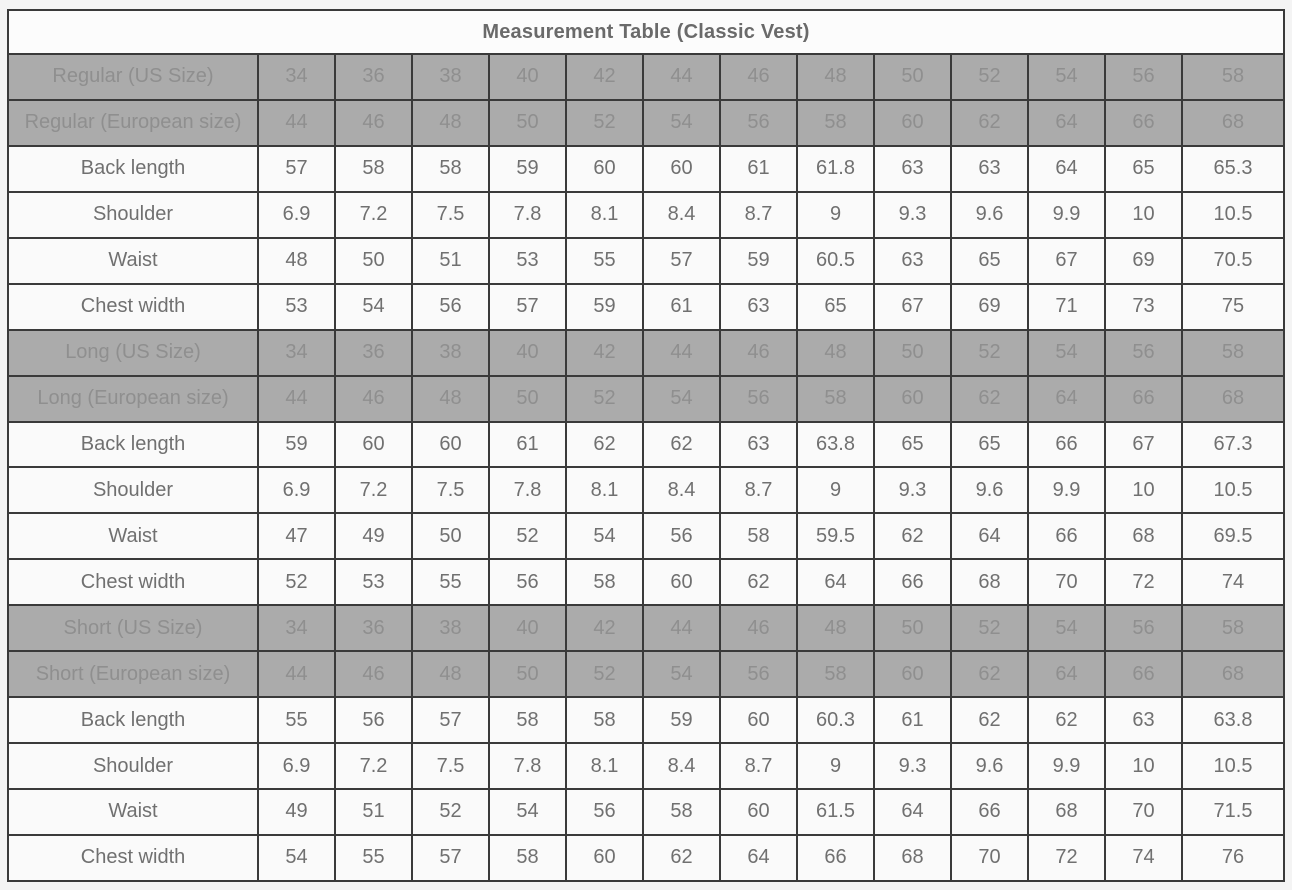 The width and height of the screenshot is (1292, 890). What do you see at coordinates (1233, 766) in the screenshot?
I see `measurement-cell: 10.5` at bounding box center [1233, 766].